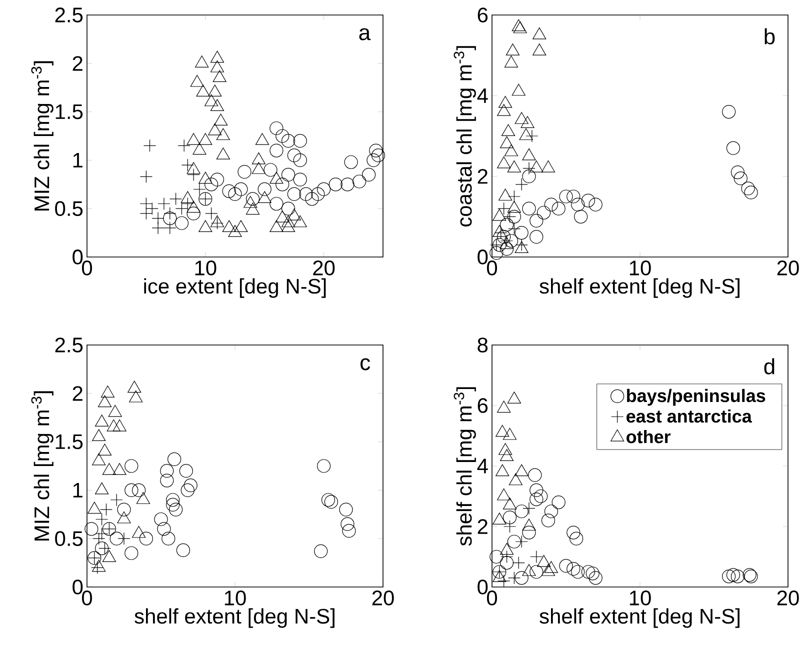  What do you see at coordinates (769, 366) in the screenshot?
I see `annotation: d` at bounding box center [769, 366].